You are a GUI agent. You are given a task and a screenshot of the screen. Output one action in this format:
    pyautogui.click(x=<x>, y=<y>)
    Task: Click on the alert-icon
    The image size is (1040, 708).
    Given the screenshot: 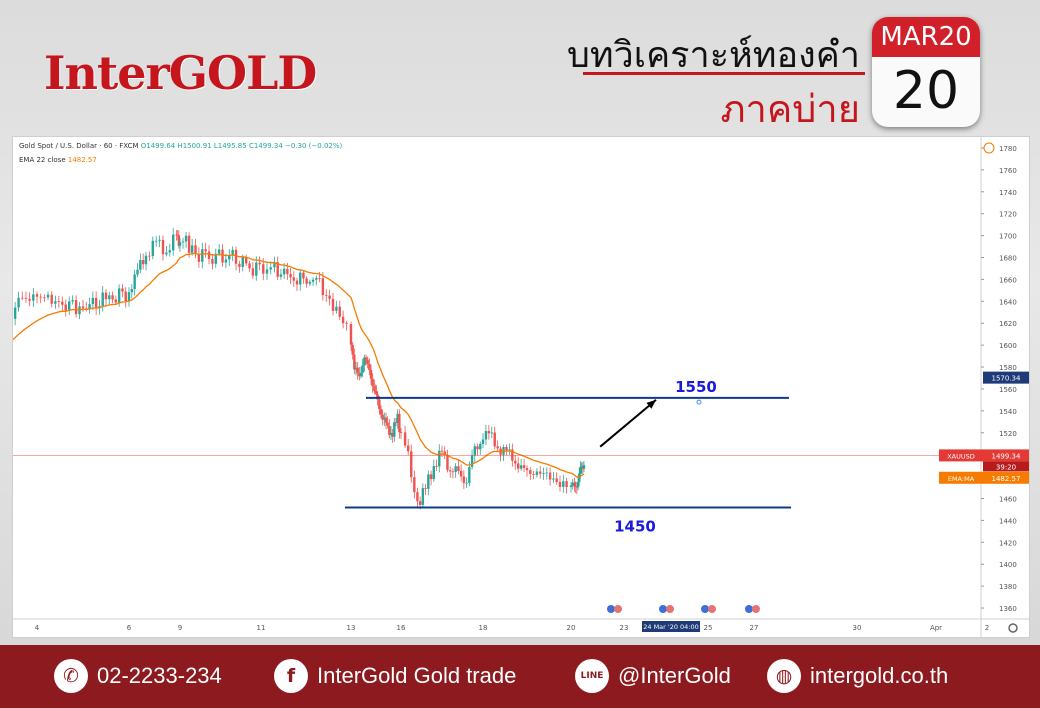 What is the action you would take?
    pyautogui.click(x=989, y=148)
    